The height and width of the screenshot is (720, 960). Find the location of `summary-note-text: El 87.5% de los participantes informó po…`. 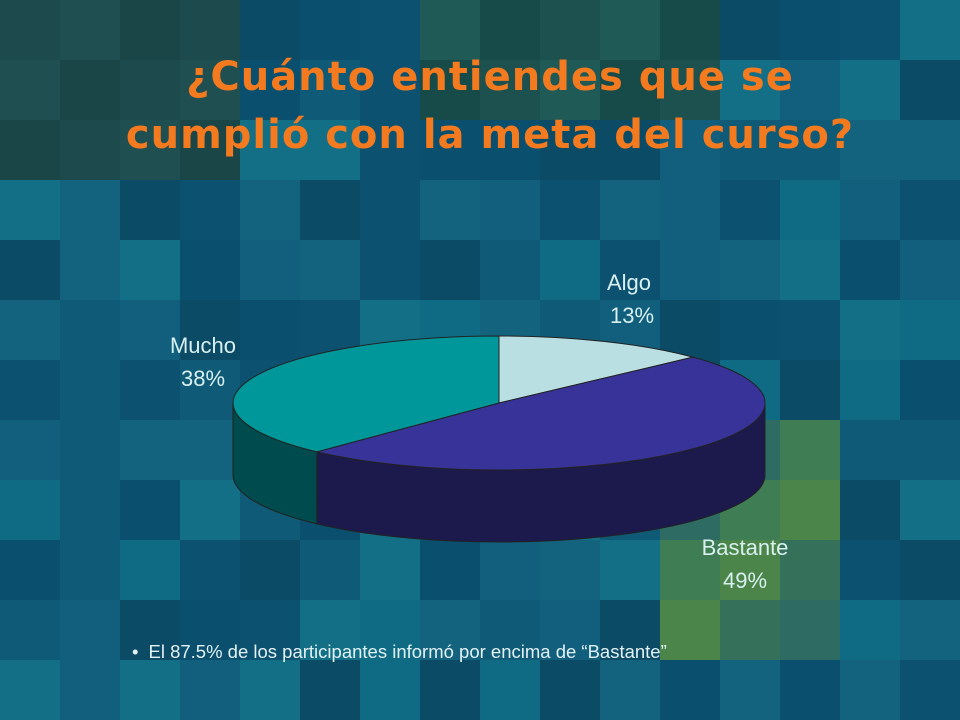

summary-note-text: El 87.5% de los participantes informó po… is located at coordinates (407, 651).